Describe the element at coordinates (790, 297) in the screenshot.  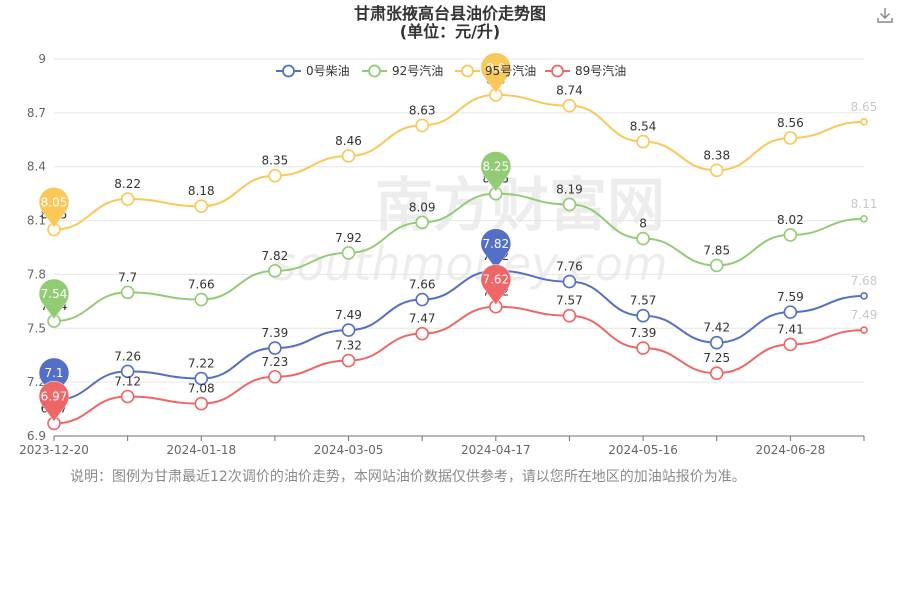
I see `data-label: 7.59` at that location.